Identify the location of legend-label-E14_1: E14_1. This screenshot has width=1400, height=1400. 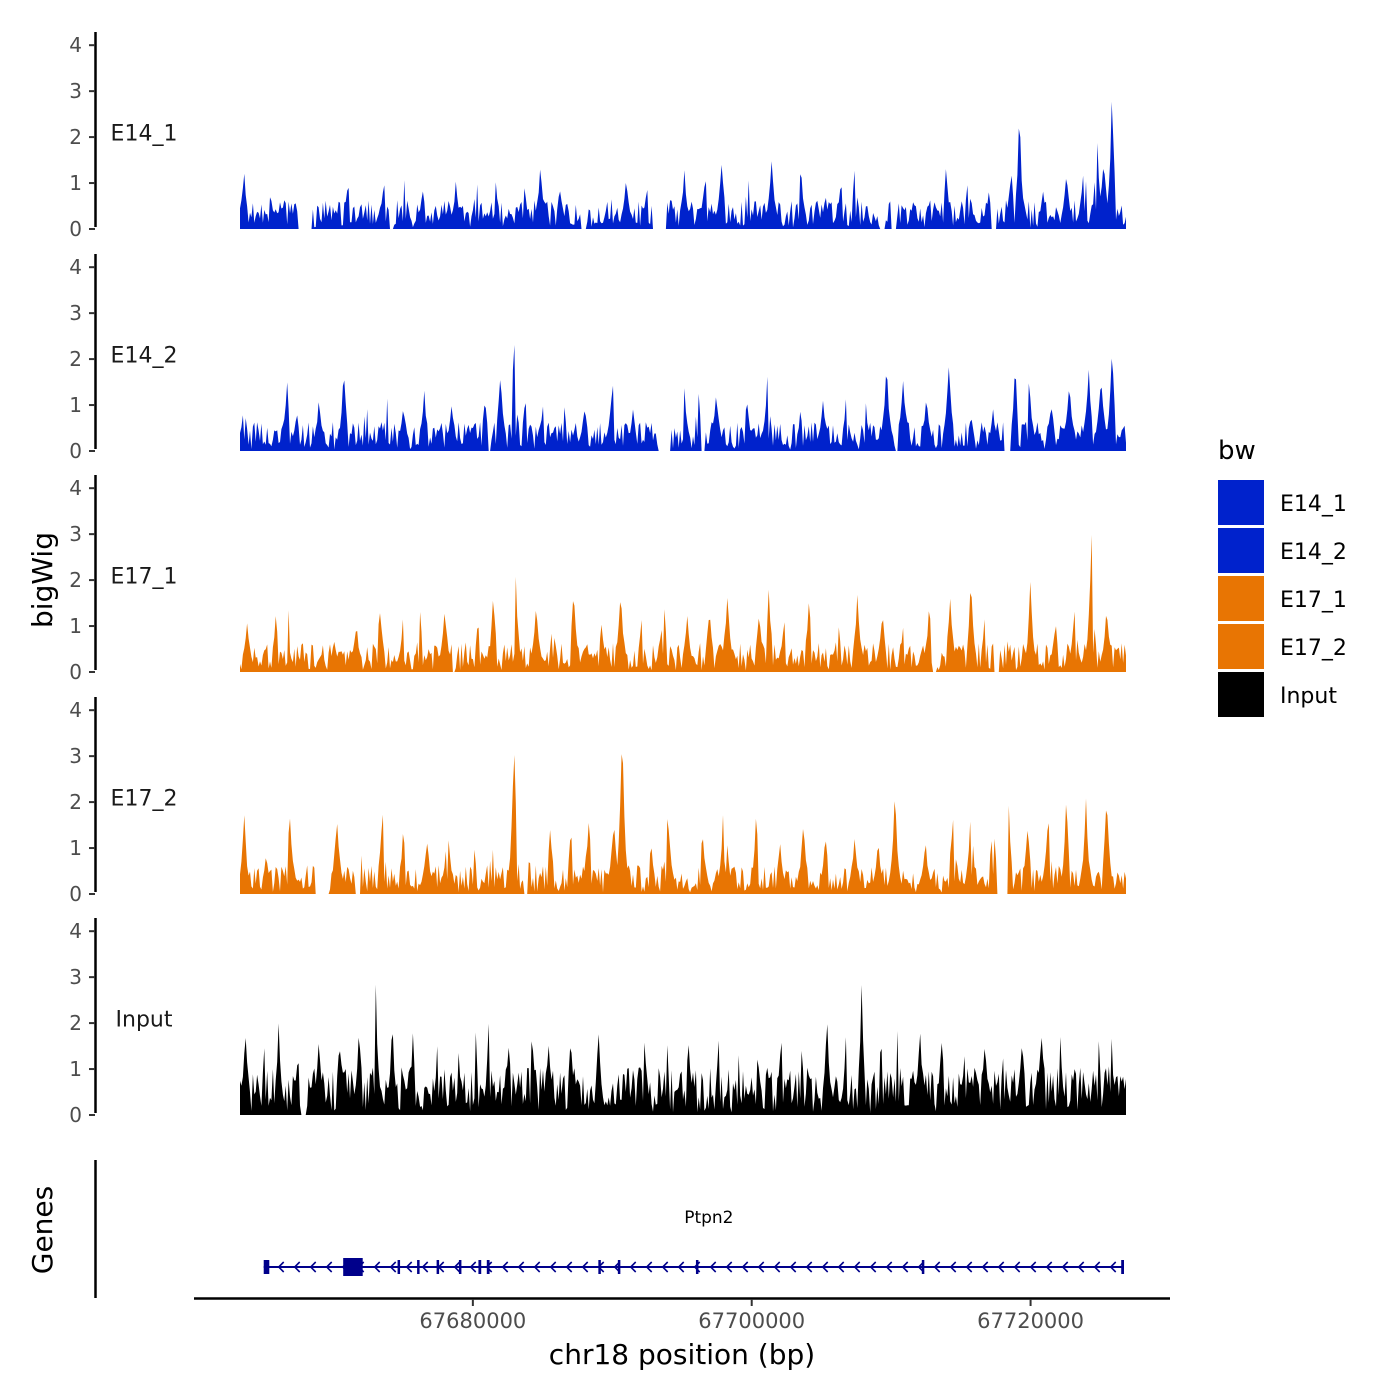
(1313, 504).